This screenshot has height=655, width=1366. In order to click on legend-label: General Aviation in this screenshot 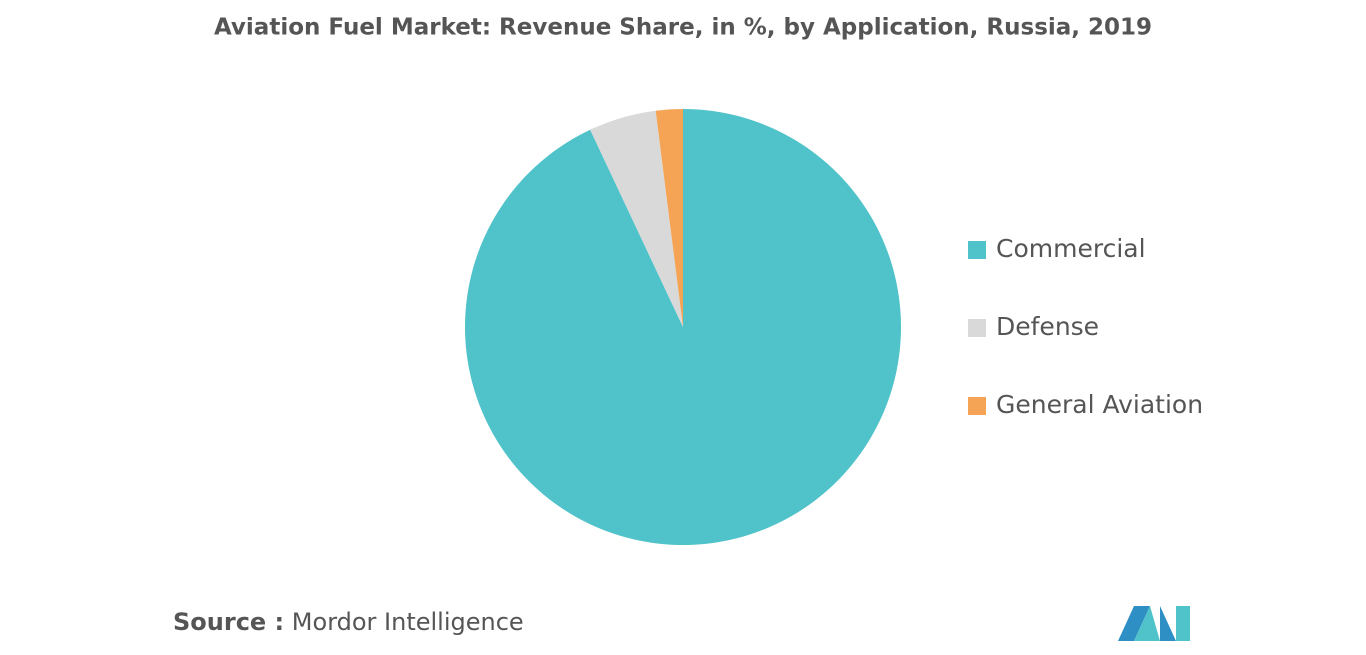, I will do `click(1099, 404)`.